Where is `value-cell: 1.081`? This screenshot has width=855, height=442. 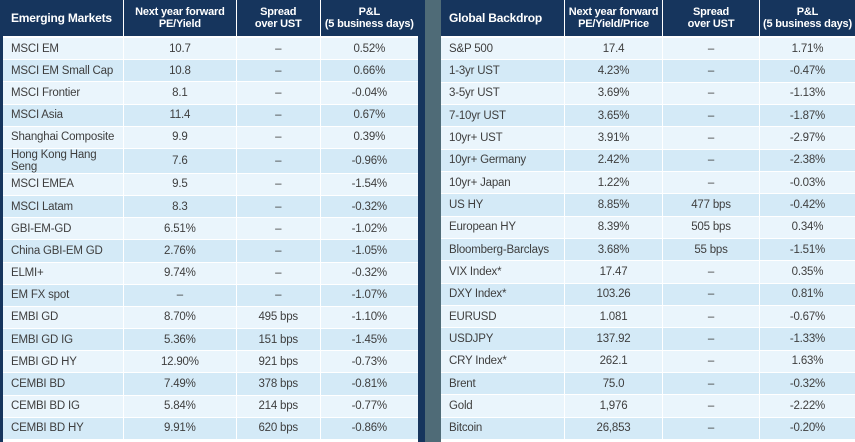
value-cell: 1.081 is located at coordinates (612, 316).